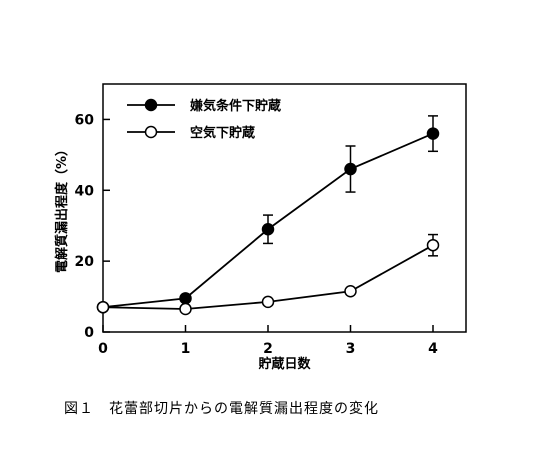 This screenshot has height=463, width=541. I want to click on x-tick-label: 2, so click(268, 349).